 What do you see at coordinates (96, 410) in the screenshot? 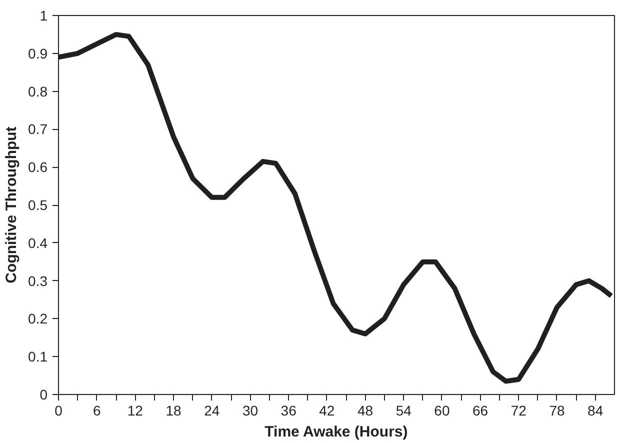
I see `x-tick-label: 6` at bounding box center [96, 410].